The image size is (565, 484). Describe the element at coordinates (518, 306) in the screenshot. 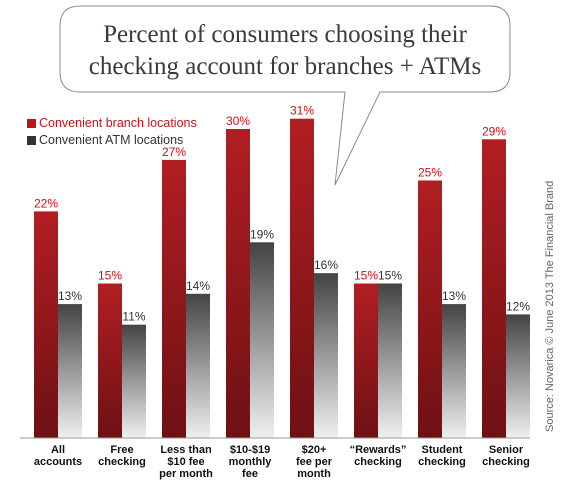

I see `value-label-atm-7: 12%` at that location.